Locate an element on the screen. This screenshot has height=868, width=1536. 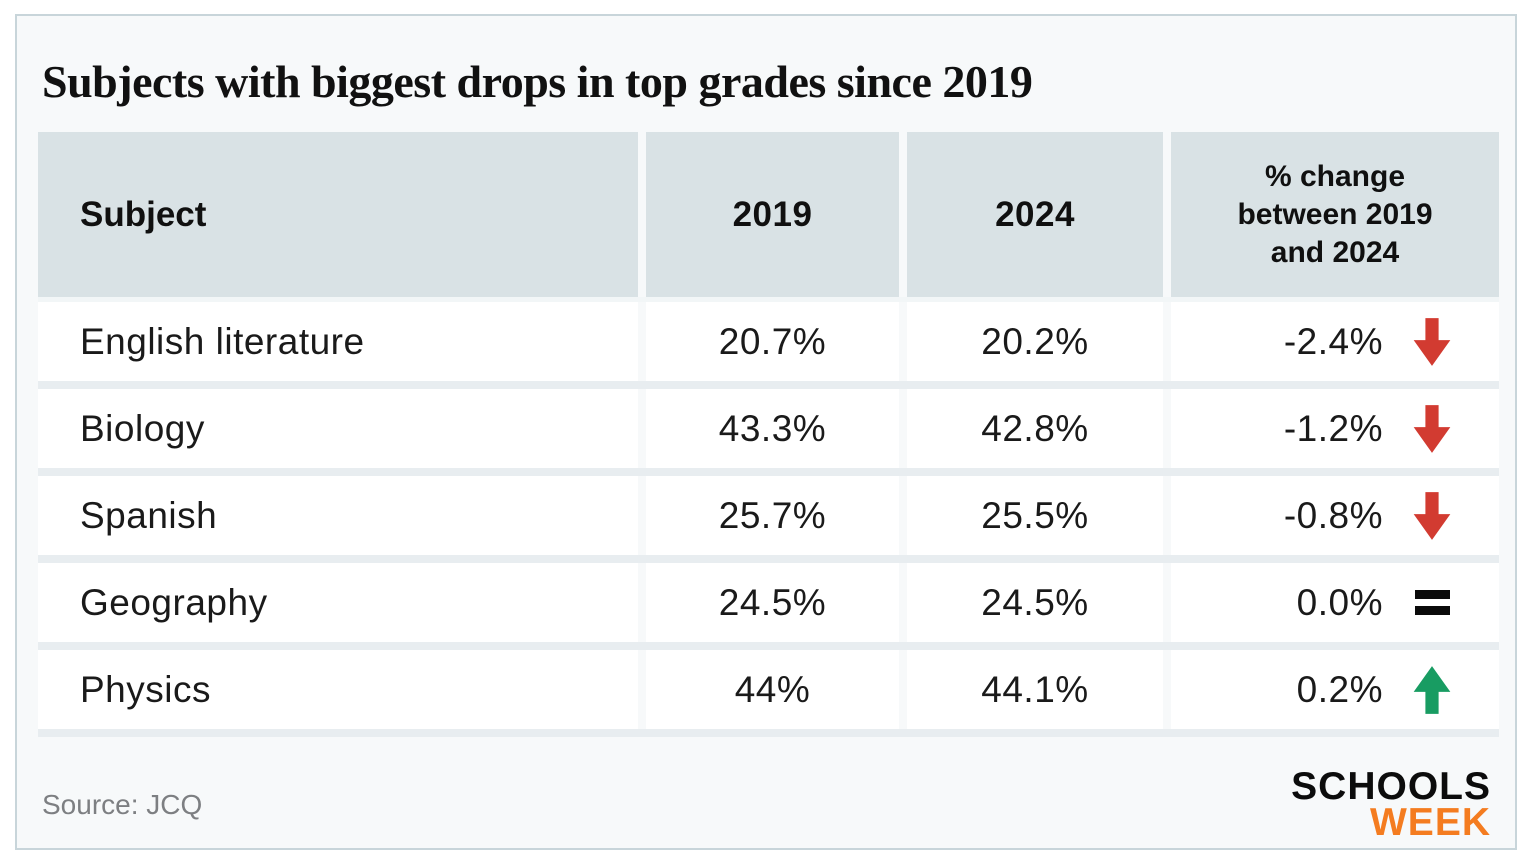
change-cell: 0.0% is located at coordinates (1335, 603).